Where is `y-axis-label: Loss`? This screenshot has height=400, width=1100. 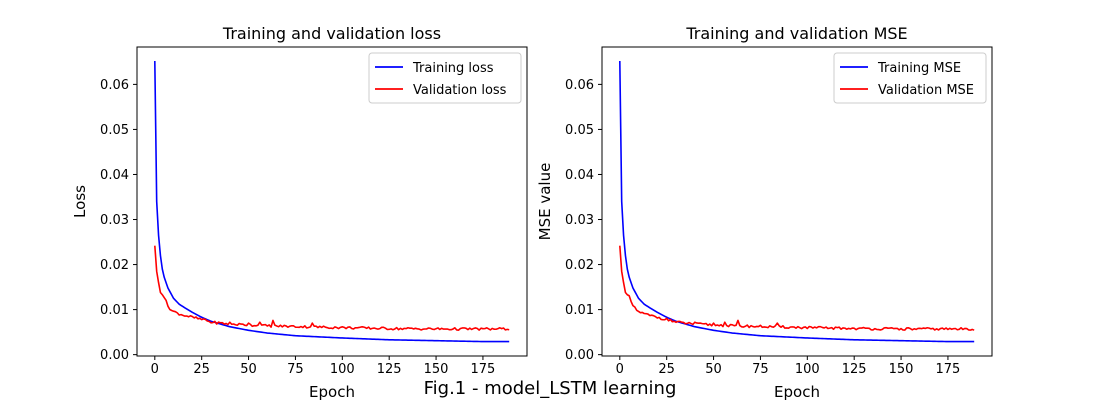
y-axis-label: Loss is located at coordinates (80, 201).